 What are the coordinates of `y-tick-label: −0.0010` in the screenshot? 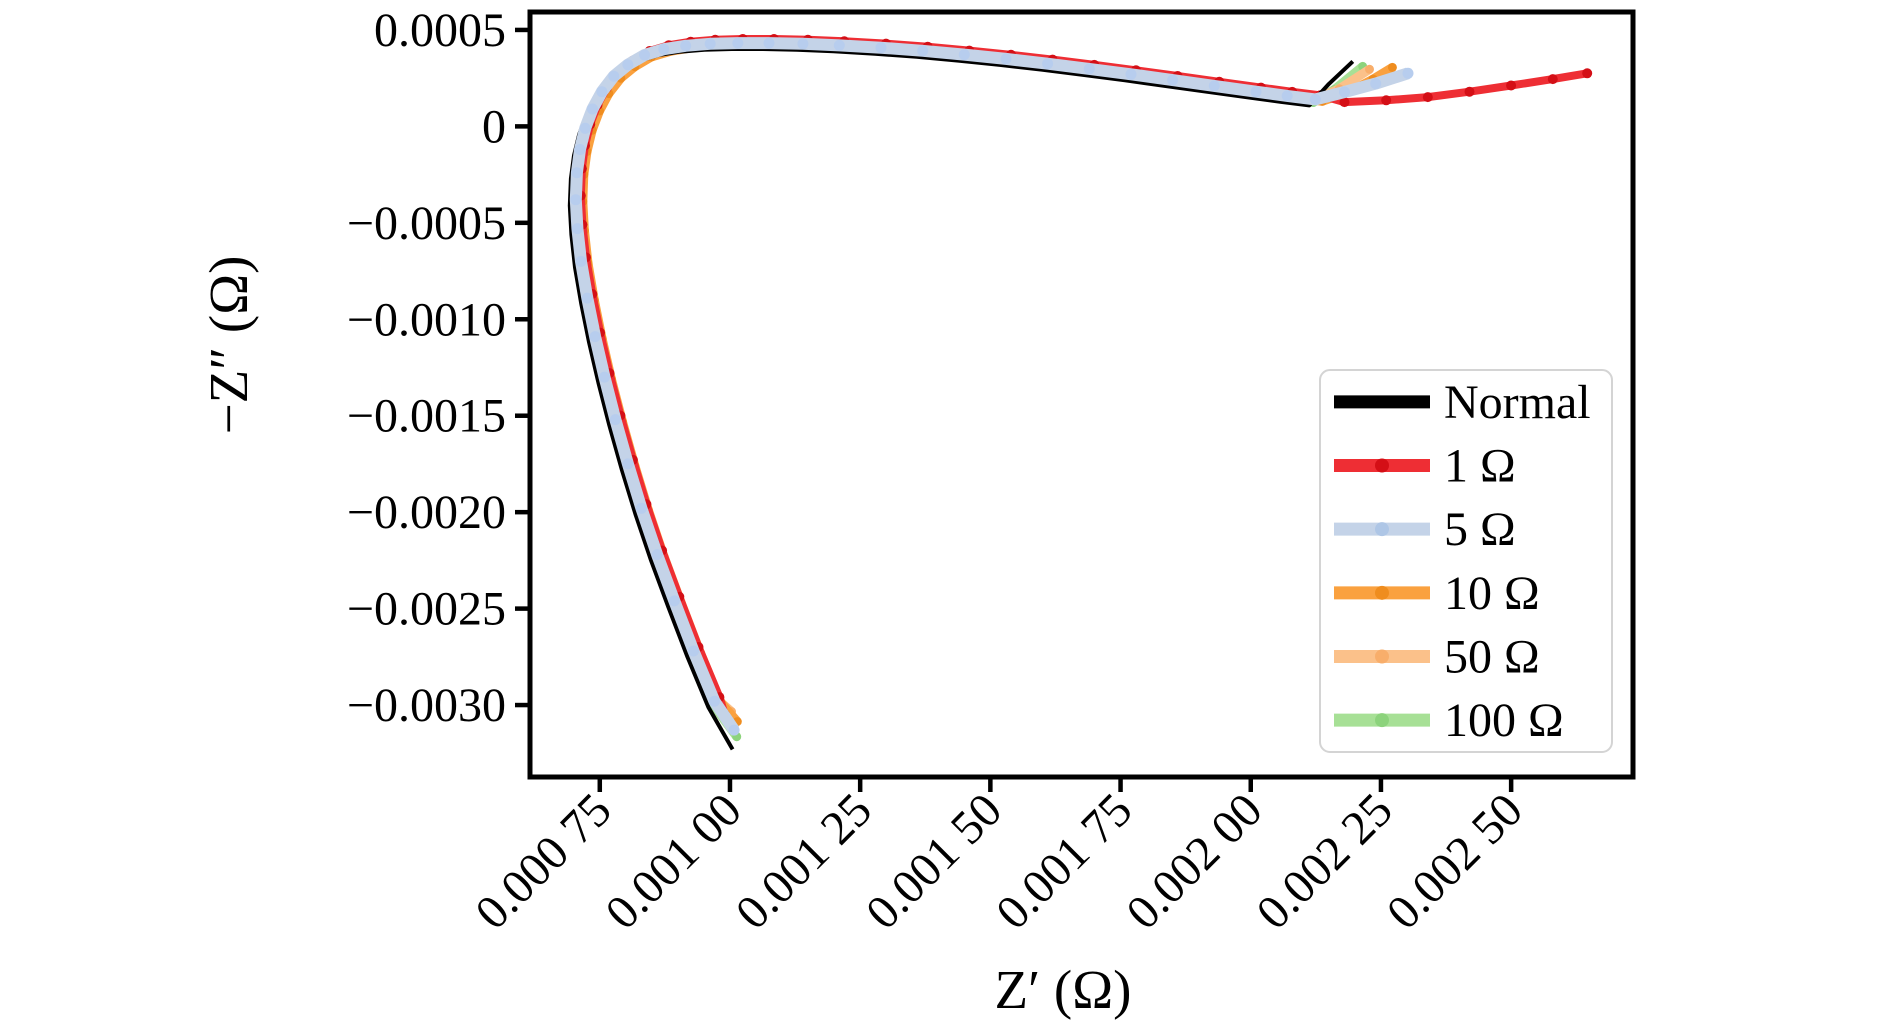 It's located at (426, 319).